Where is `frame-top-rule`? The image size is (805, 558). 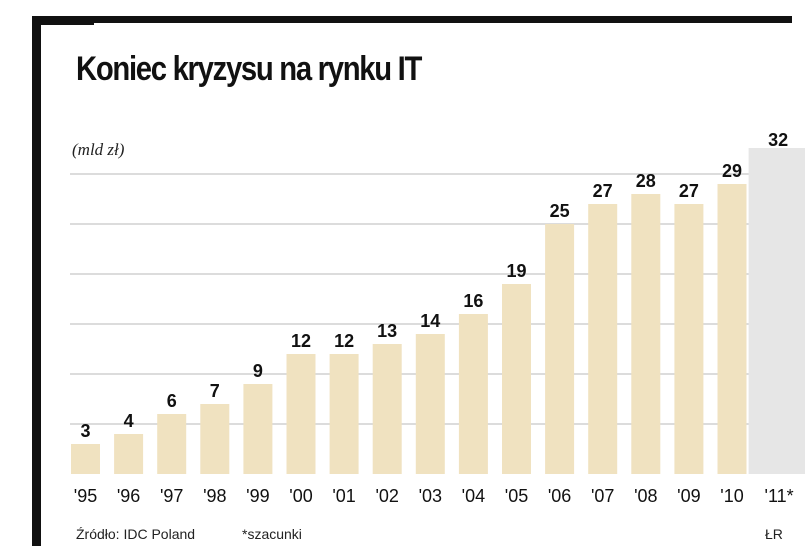
frame-top-rule is located at coordinates (412, 19).